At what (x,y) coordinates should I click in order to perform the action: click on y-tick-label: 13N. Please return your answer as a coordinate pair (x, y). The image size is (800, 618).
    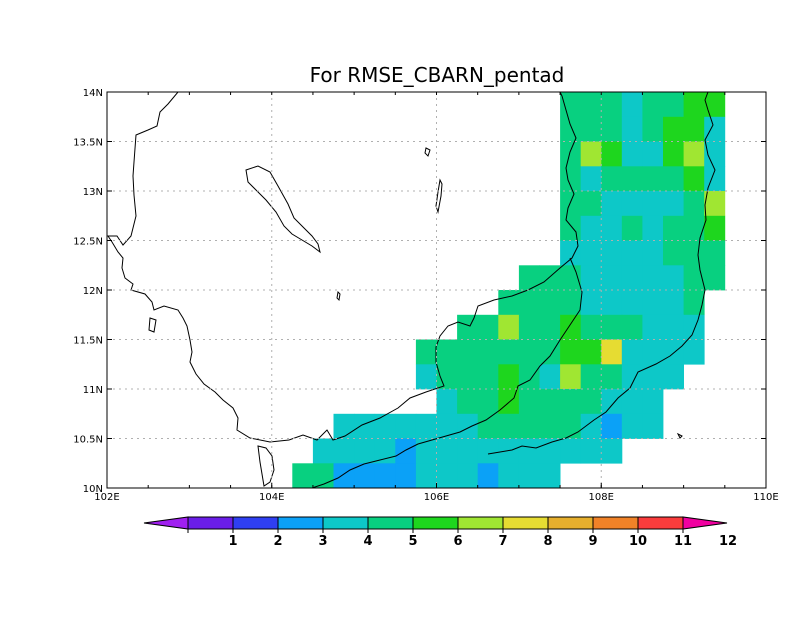
    Looking at the image, I should click on (93, 192).